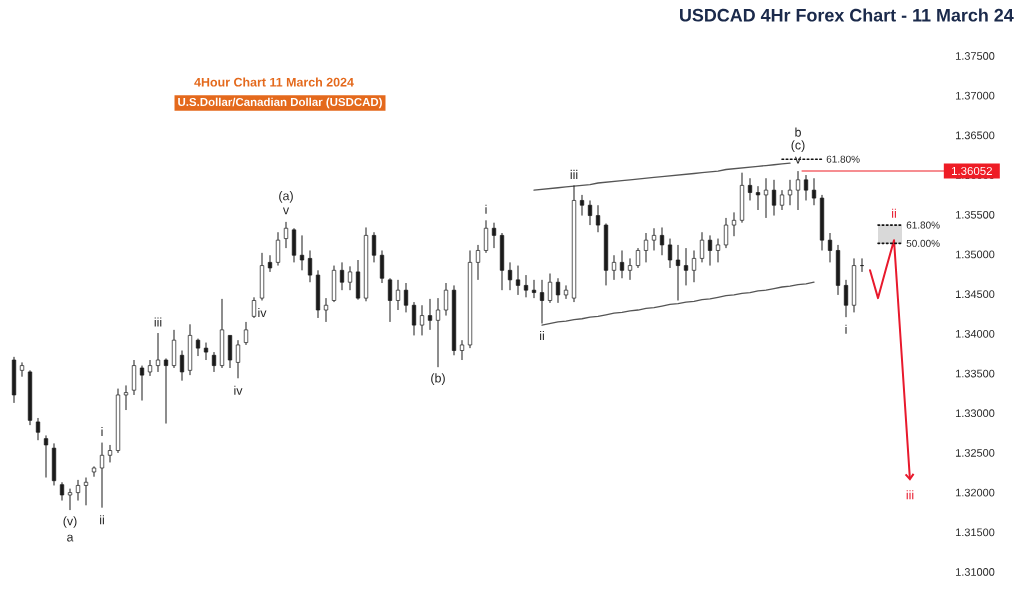 The width and height of the screenshot is (1024, 595). Describe the element at coordinates (975, 572) in the screenshot. I see `y-tick-label: 1.31000` at that location.